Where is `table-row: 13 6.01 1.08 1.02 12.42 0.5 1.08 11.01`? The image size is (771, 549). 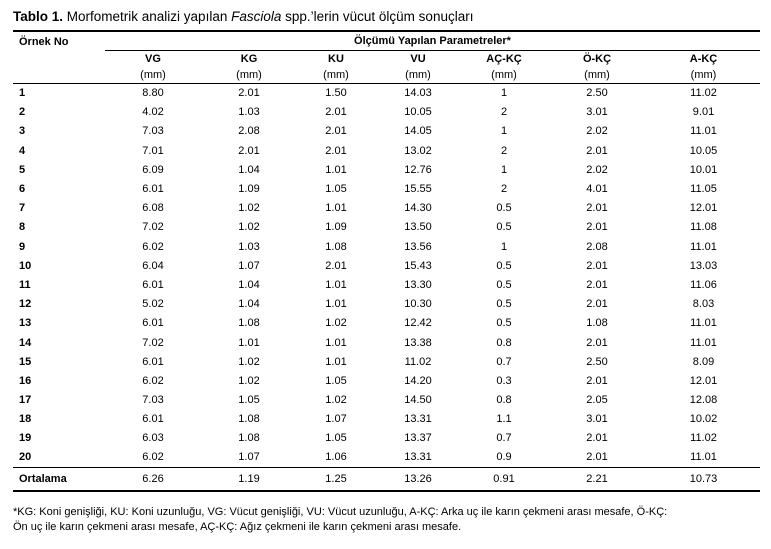
table-row: 13 6.01 1.08 1.02 12.42 0.5 1.08 11.01 is located at coordinates (386, 323).